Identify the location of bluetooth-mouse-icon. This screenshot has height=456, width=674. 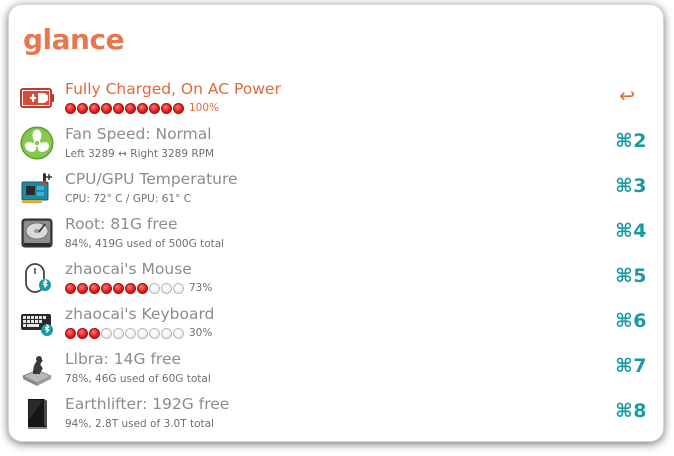
(37, 278).